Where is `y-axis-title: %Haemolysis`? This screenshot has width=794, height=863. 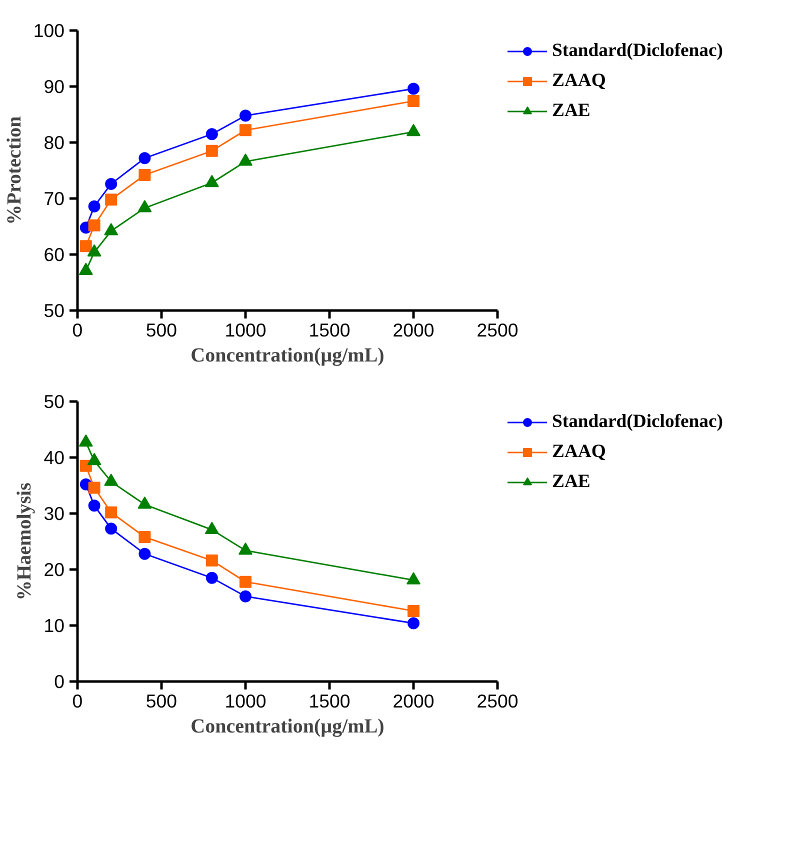 y-axis-title: %Haemolysis is located at coordinates (25, 541).